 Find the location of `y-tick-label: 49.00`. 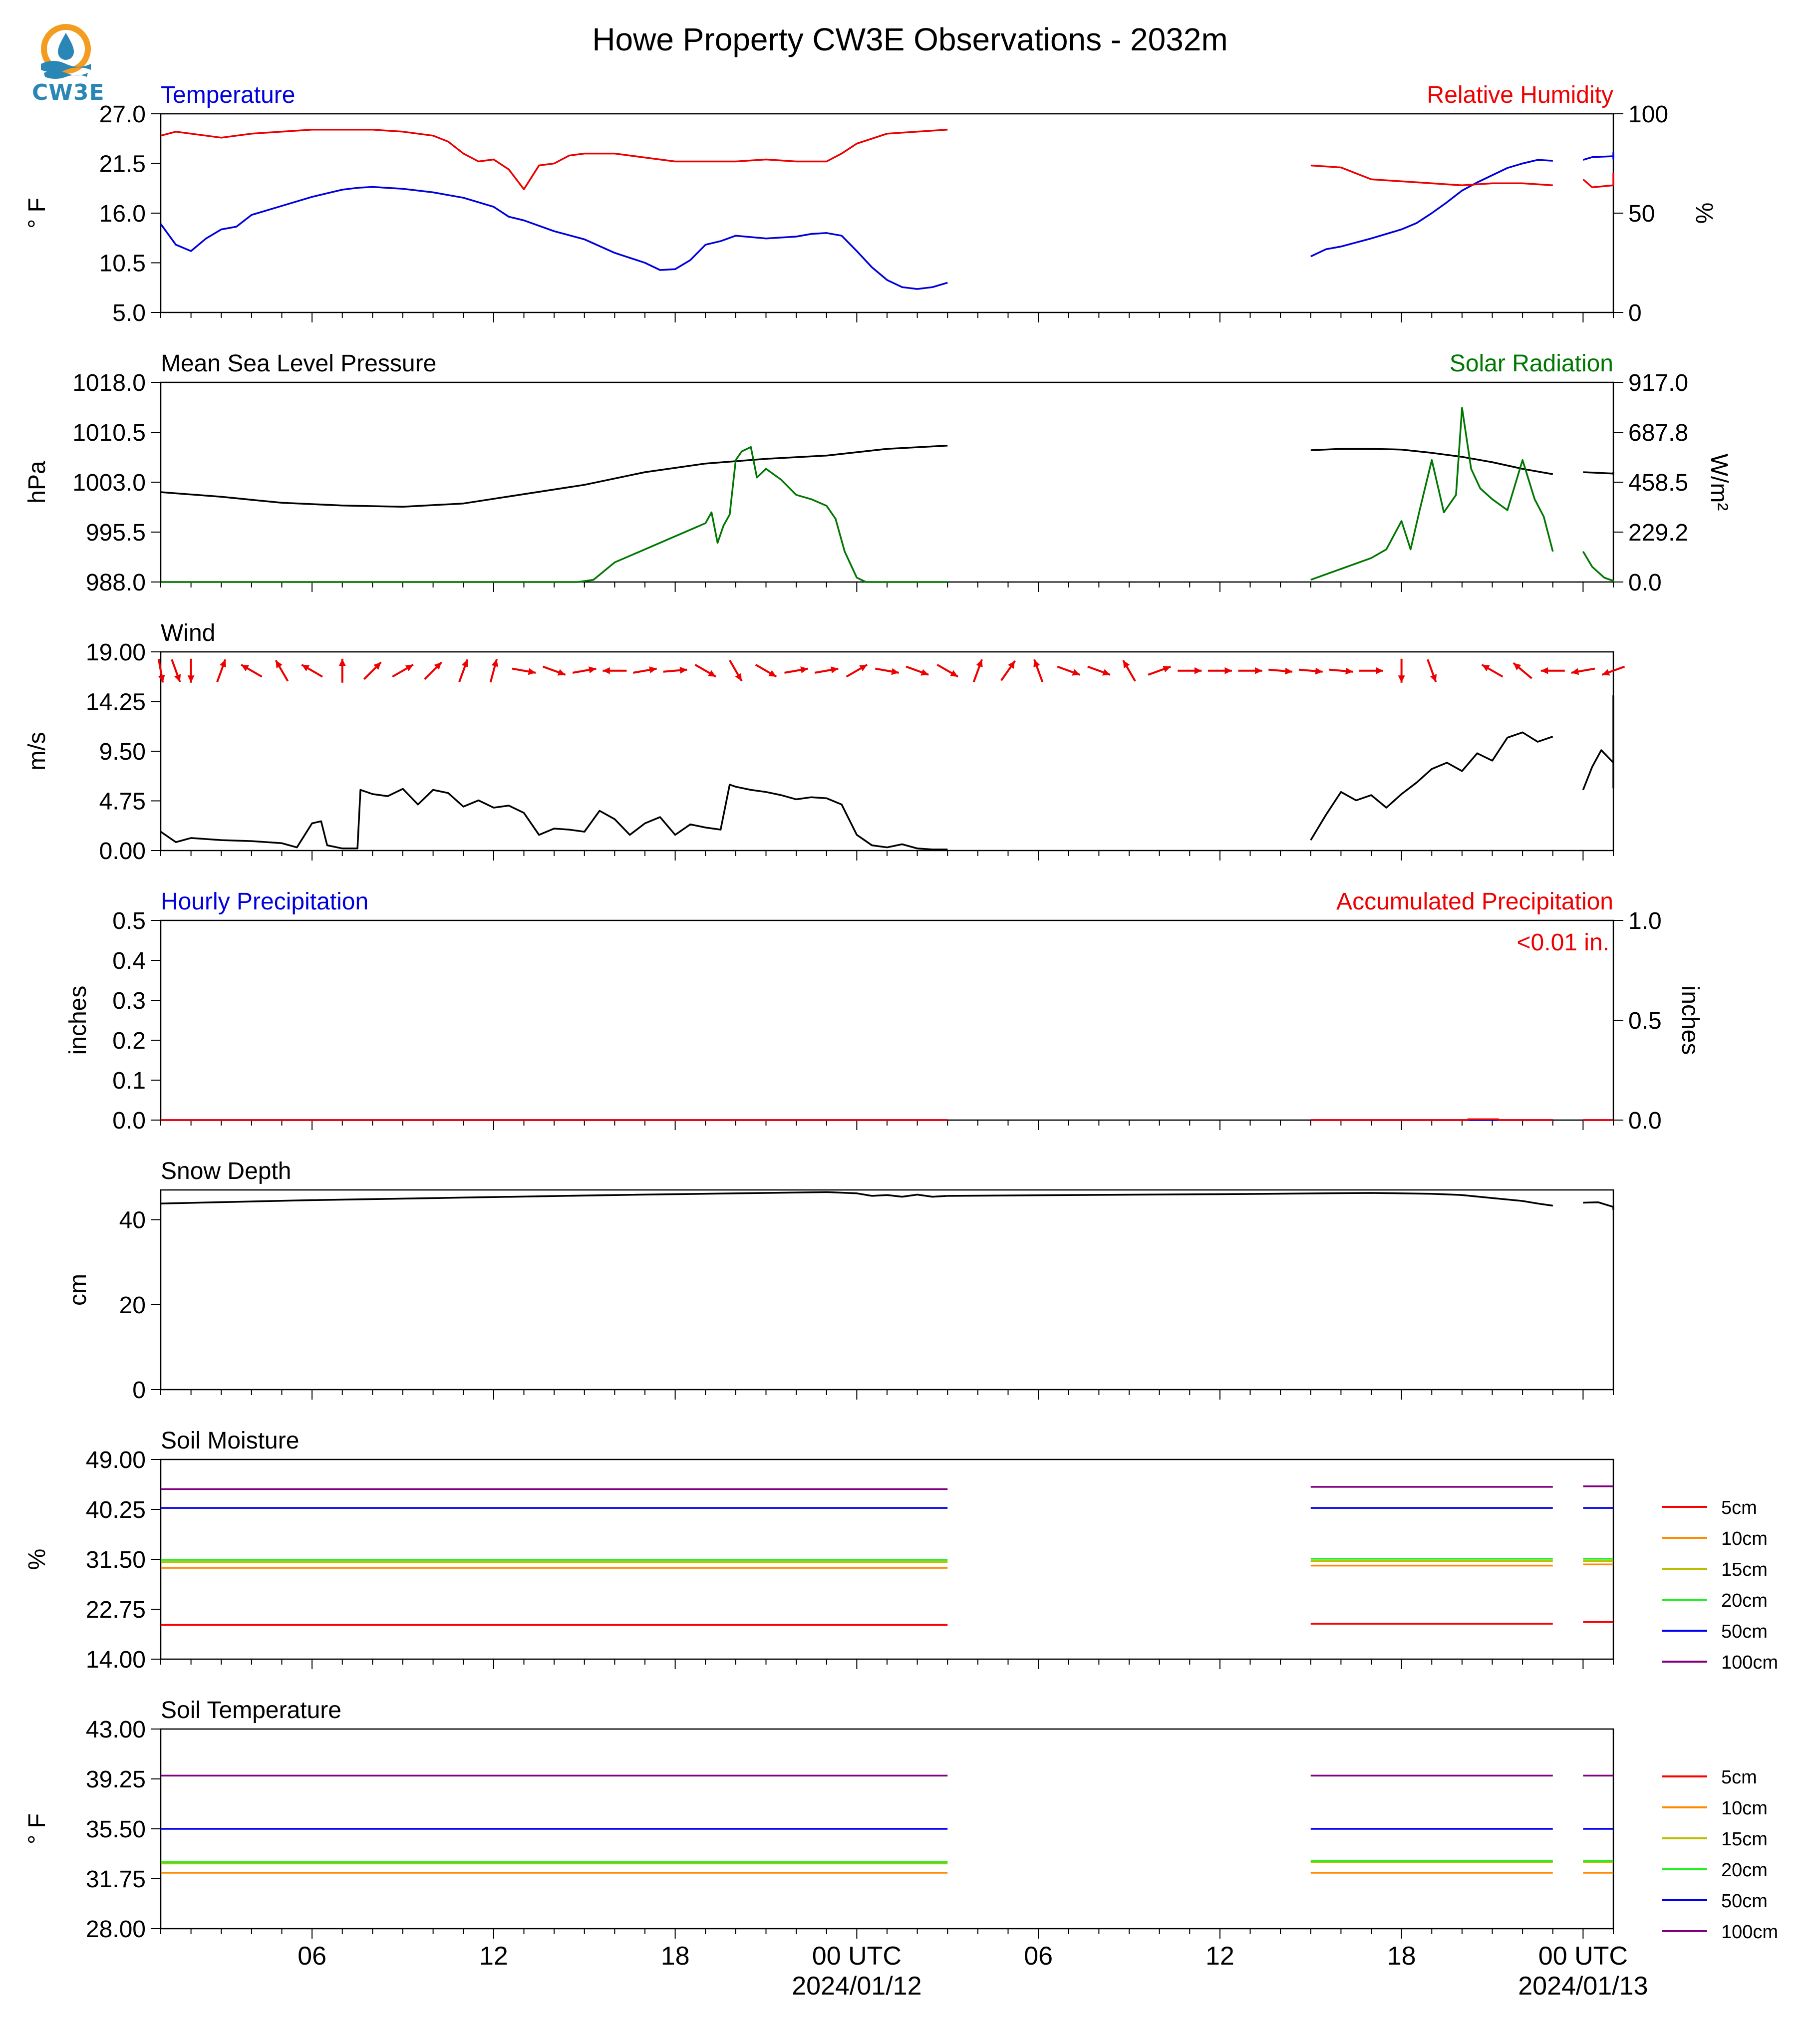

y-tick-label: 49.00 is located at coordinates (116, 1460).